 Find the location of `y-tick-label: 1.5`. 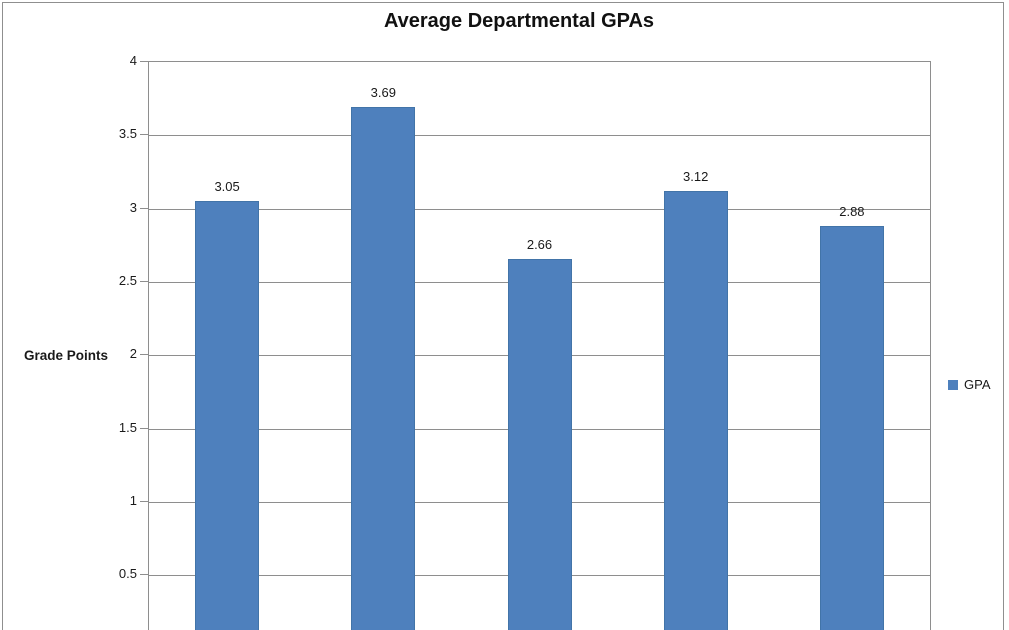

y-tick-label: 1.5 is located at coordinates (127, 427).